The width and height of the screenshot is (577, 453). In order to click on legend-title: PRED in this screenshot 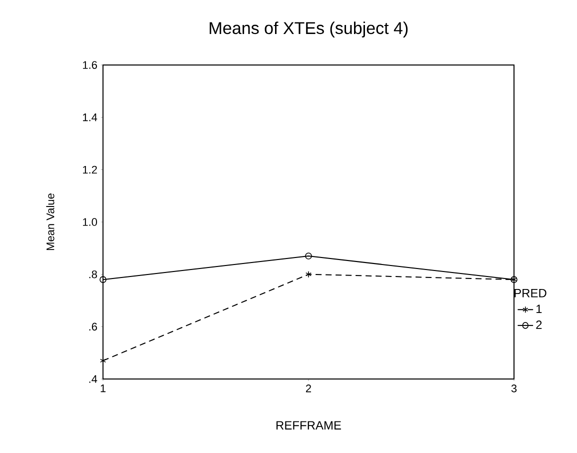, I will do `click(530, 293)`.